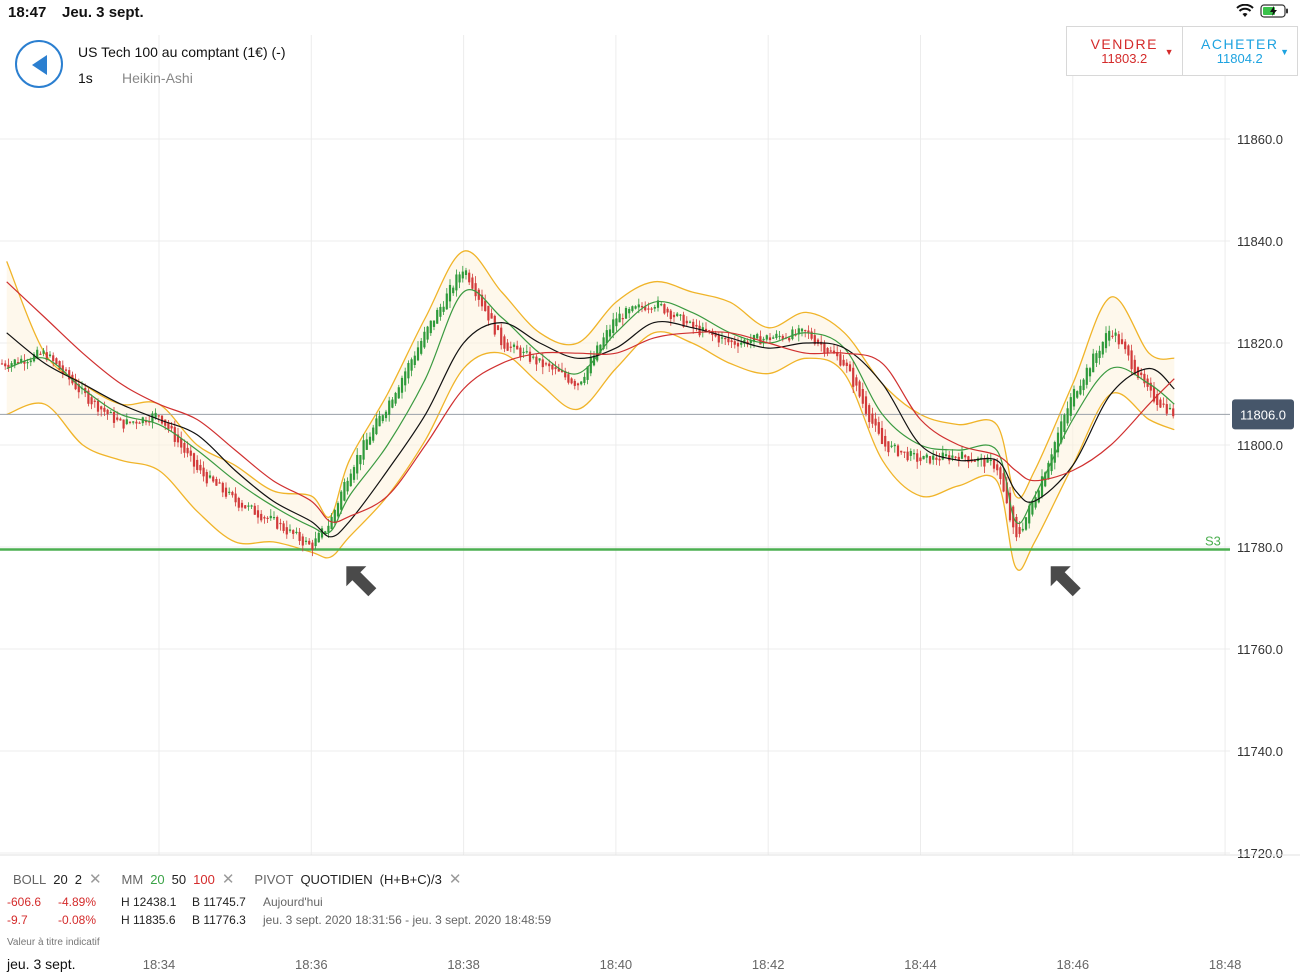 Image resolution: width=1300 pixels, height=975 pixels. I want to click on boll-label: BOLL, so click(30, 879).